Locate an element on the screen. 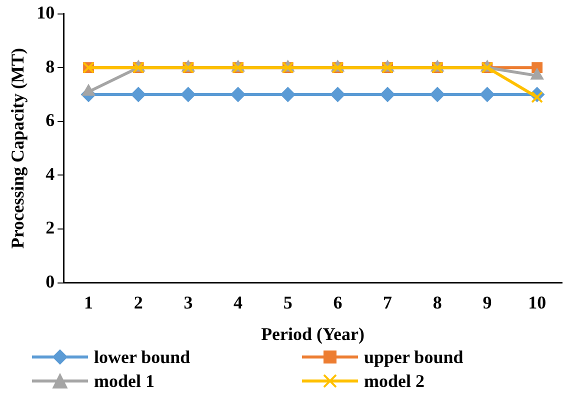  y-axis-title: Processing Capacity (MT) is located at coordinates (17, 148).